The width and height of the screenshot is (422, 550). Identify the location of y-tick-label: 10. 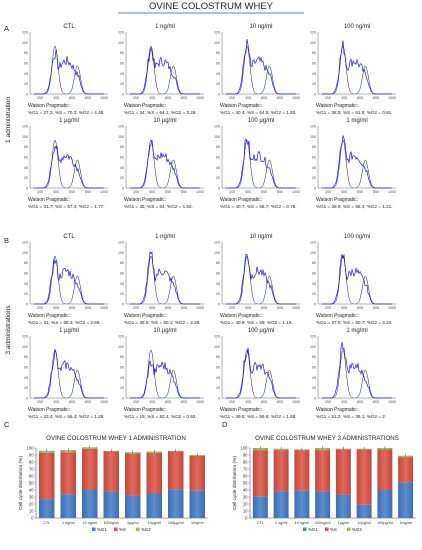
(31, 511).